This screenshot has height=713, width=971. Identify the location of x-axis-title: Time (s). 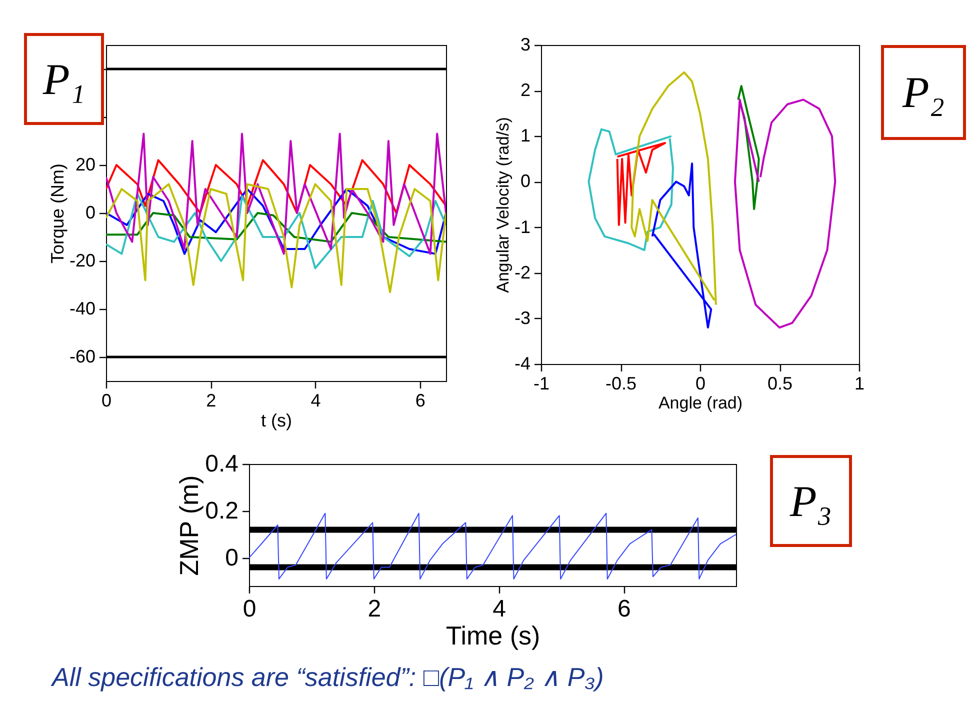
(493, 635).